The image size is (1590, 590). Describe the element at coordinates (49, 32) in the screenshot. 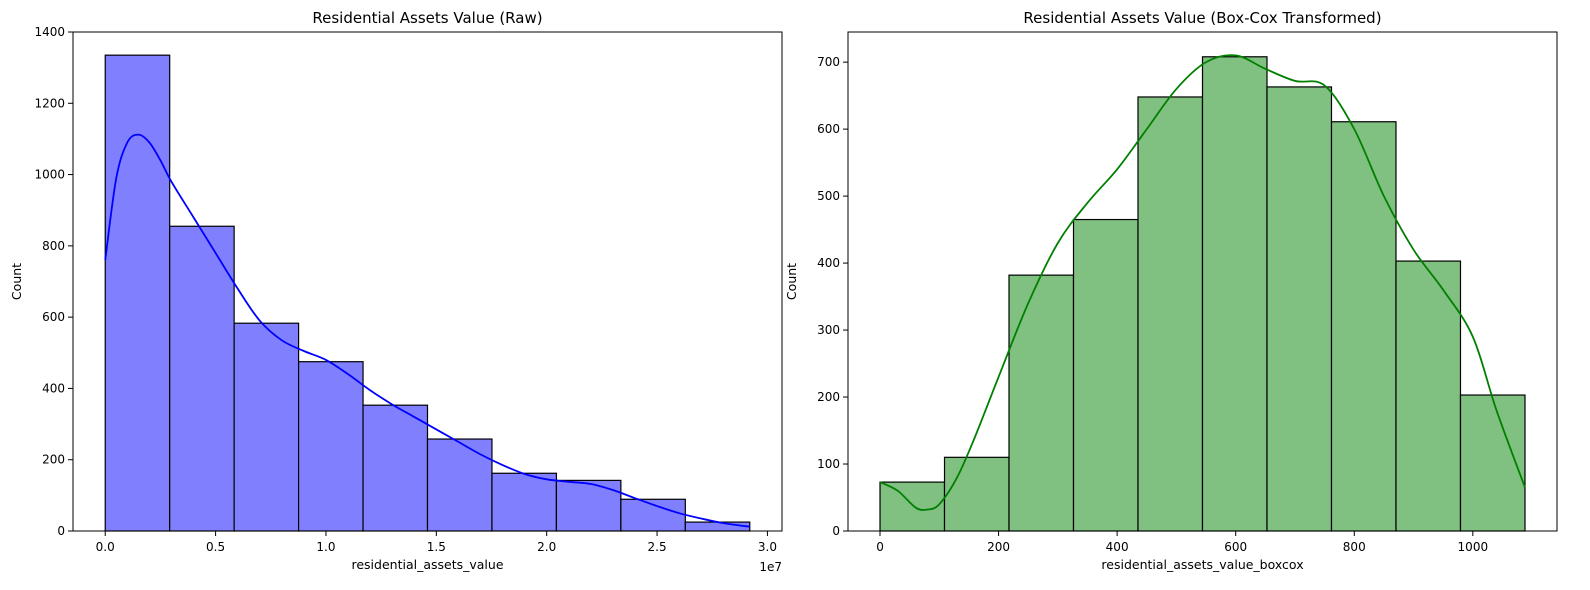

I see `y-tick-label: 1400` at that location.